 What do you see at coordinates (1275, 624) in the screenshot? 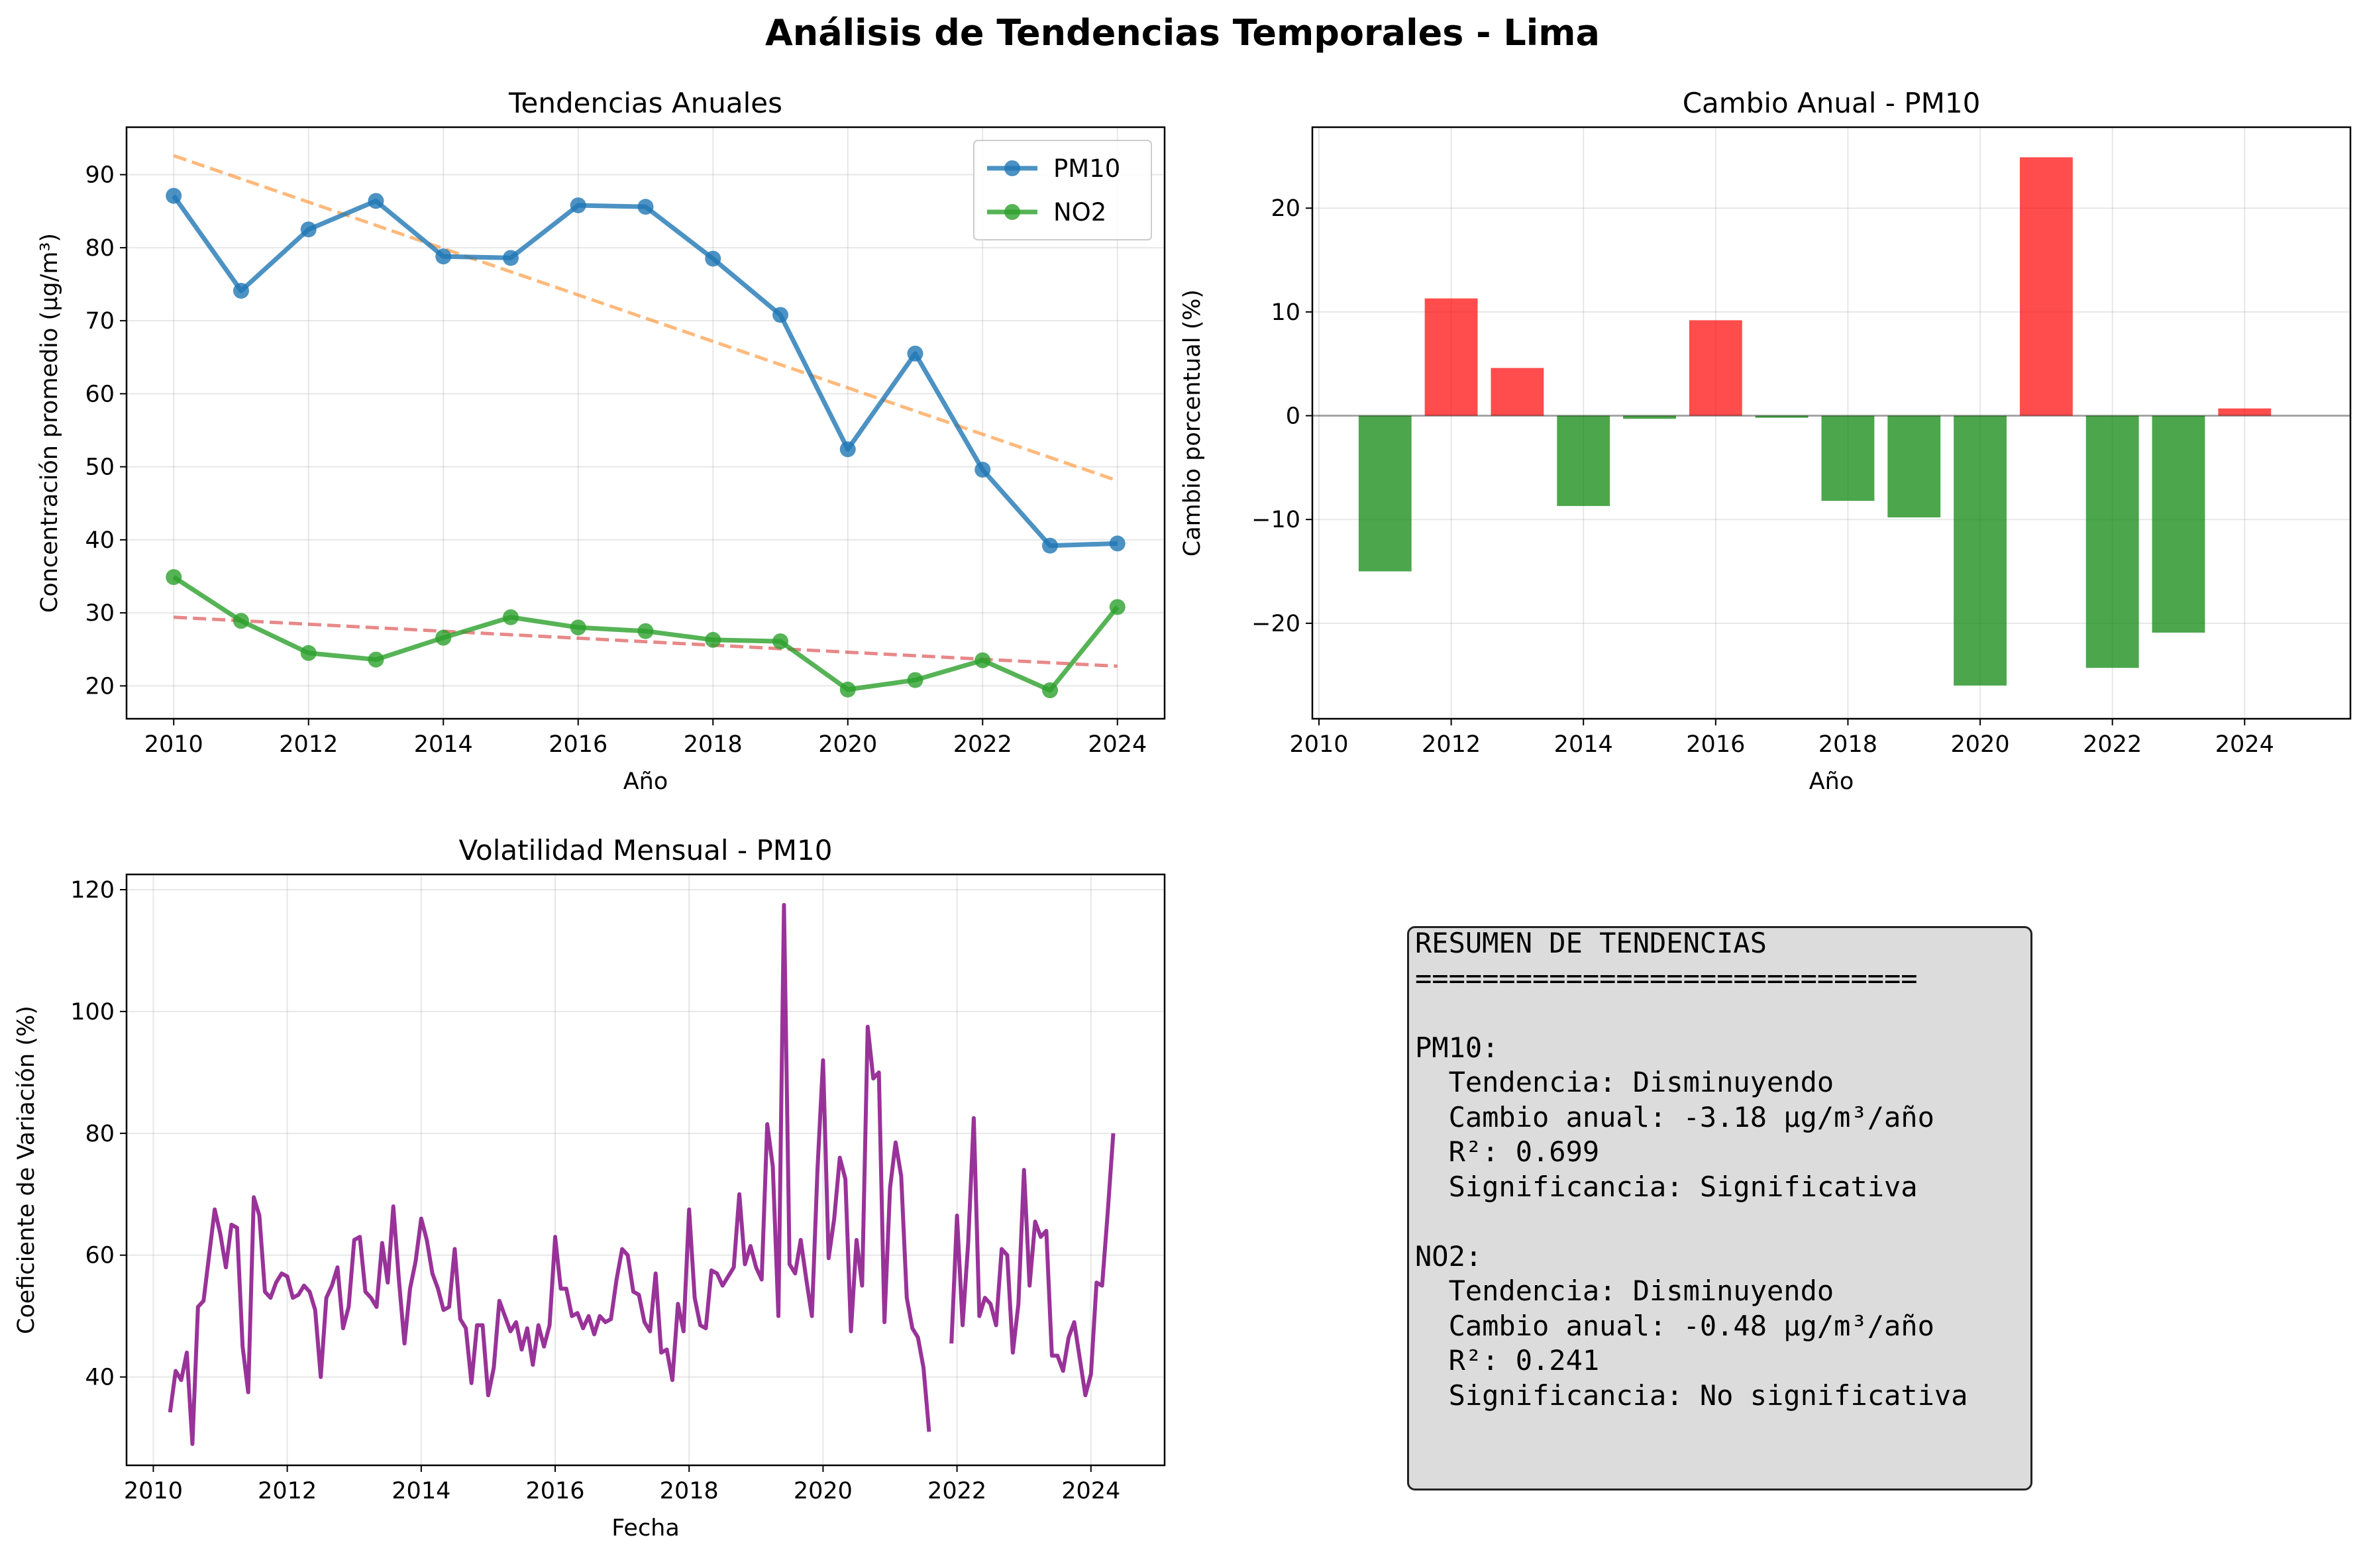
I see `y-tick-label: −20` at bounding box center [1275, 624].